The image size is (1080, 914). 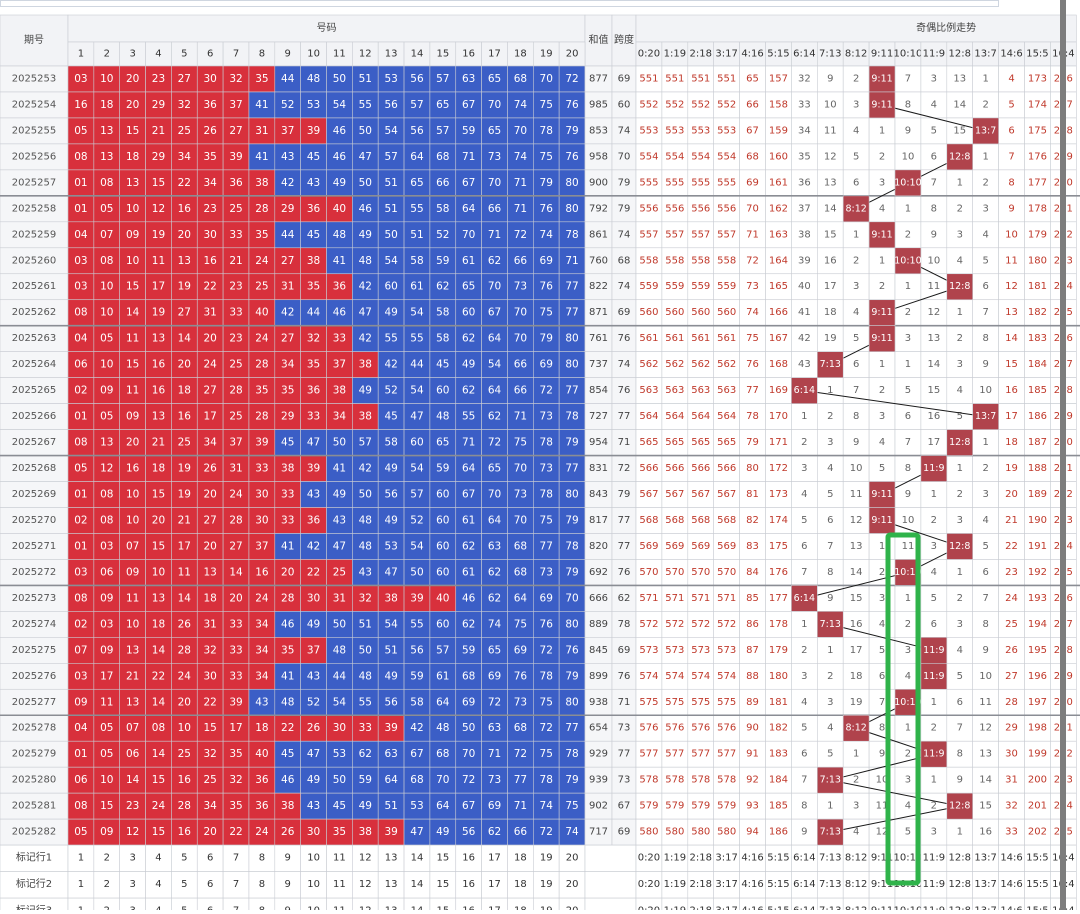 I want to click on sum-cell, so click(x=598, y=79).